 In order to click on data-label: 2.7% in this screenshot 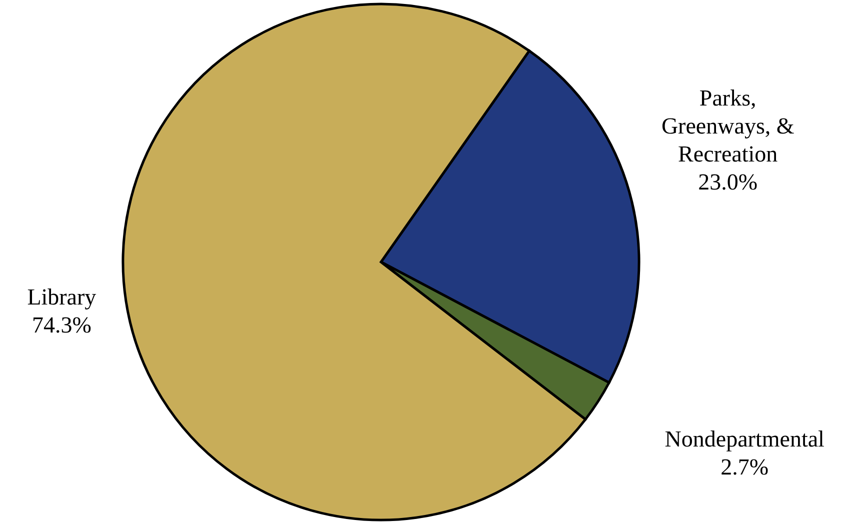, I will do `click(744, 467)`.